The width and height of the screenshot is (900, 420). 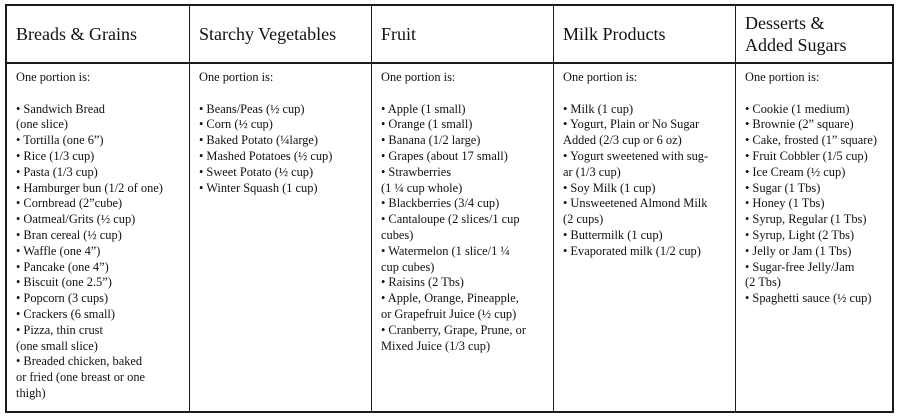 What do you see at coordinates (609, 187) in the screenshot?
I see `list-item: • Soy Milk (1 cup)` at bounding box center [609, 187].